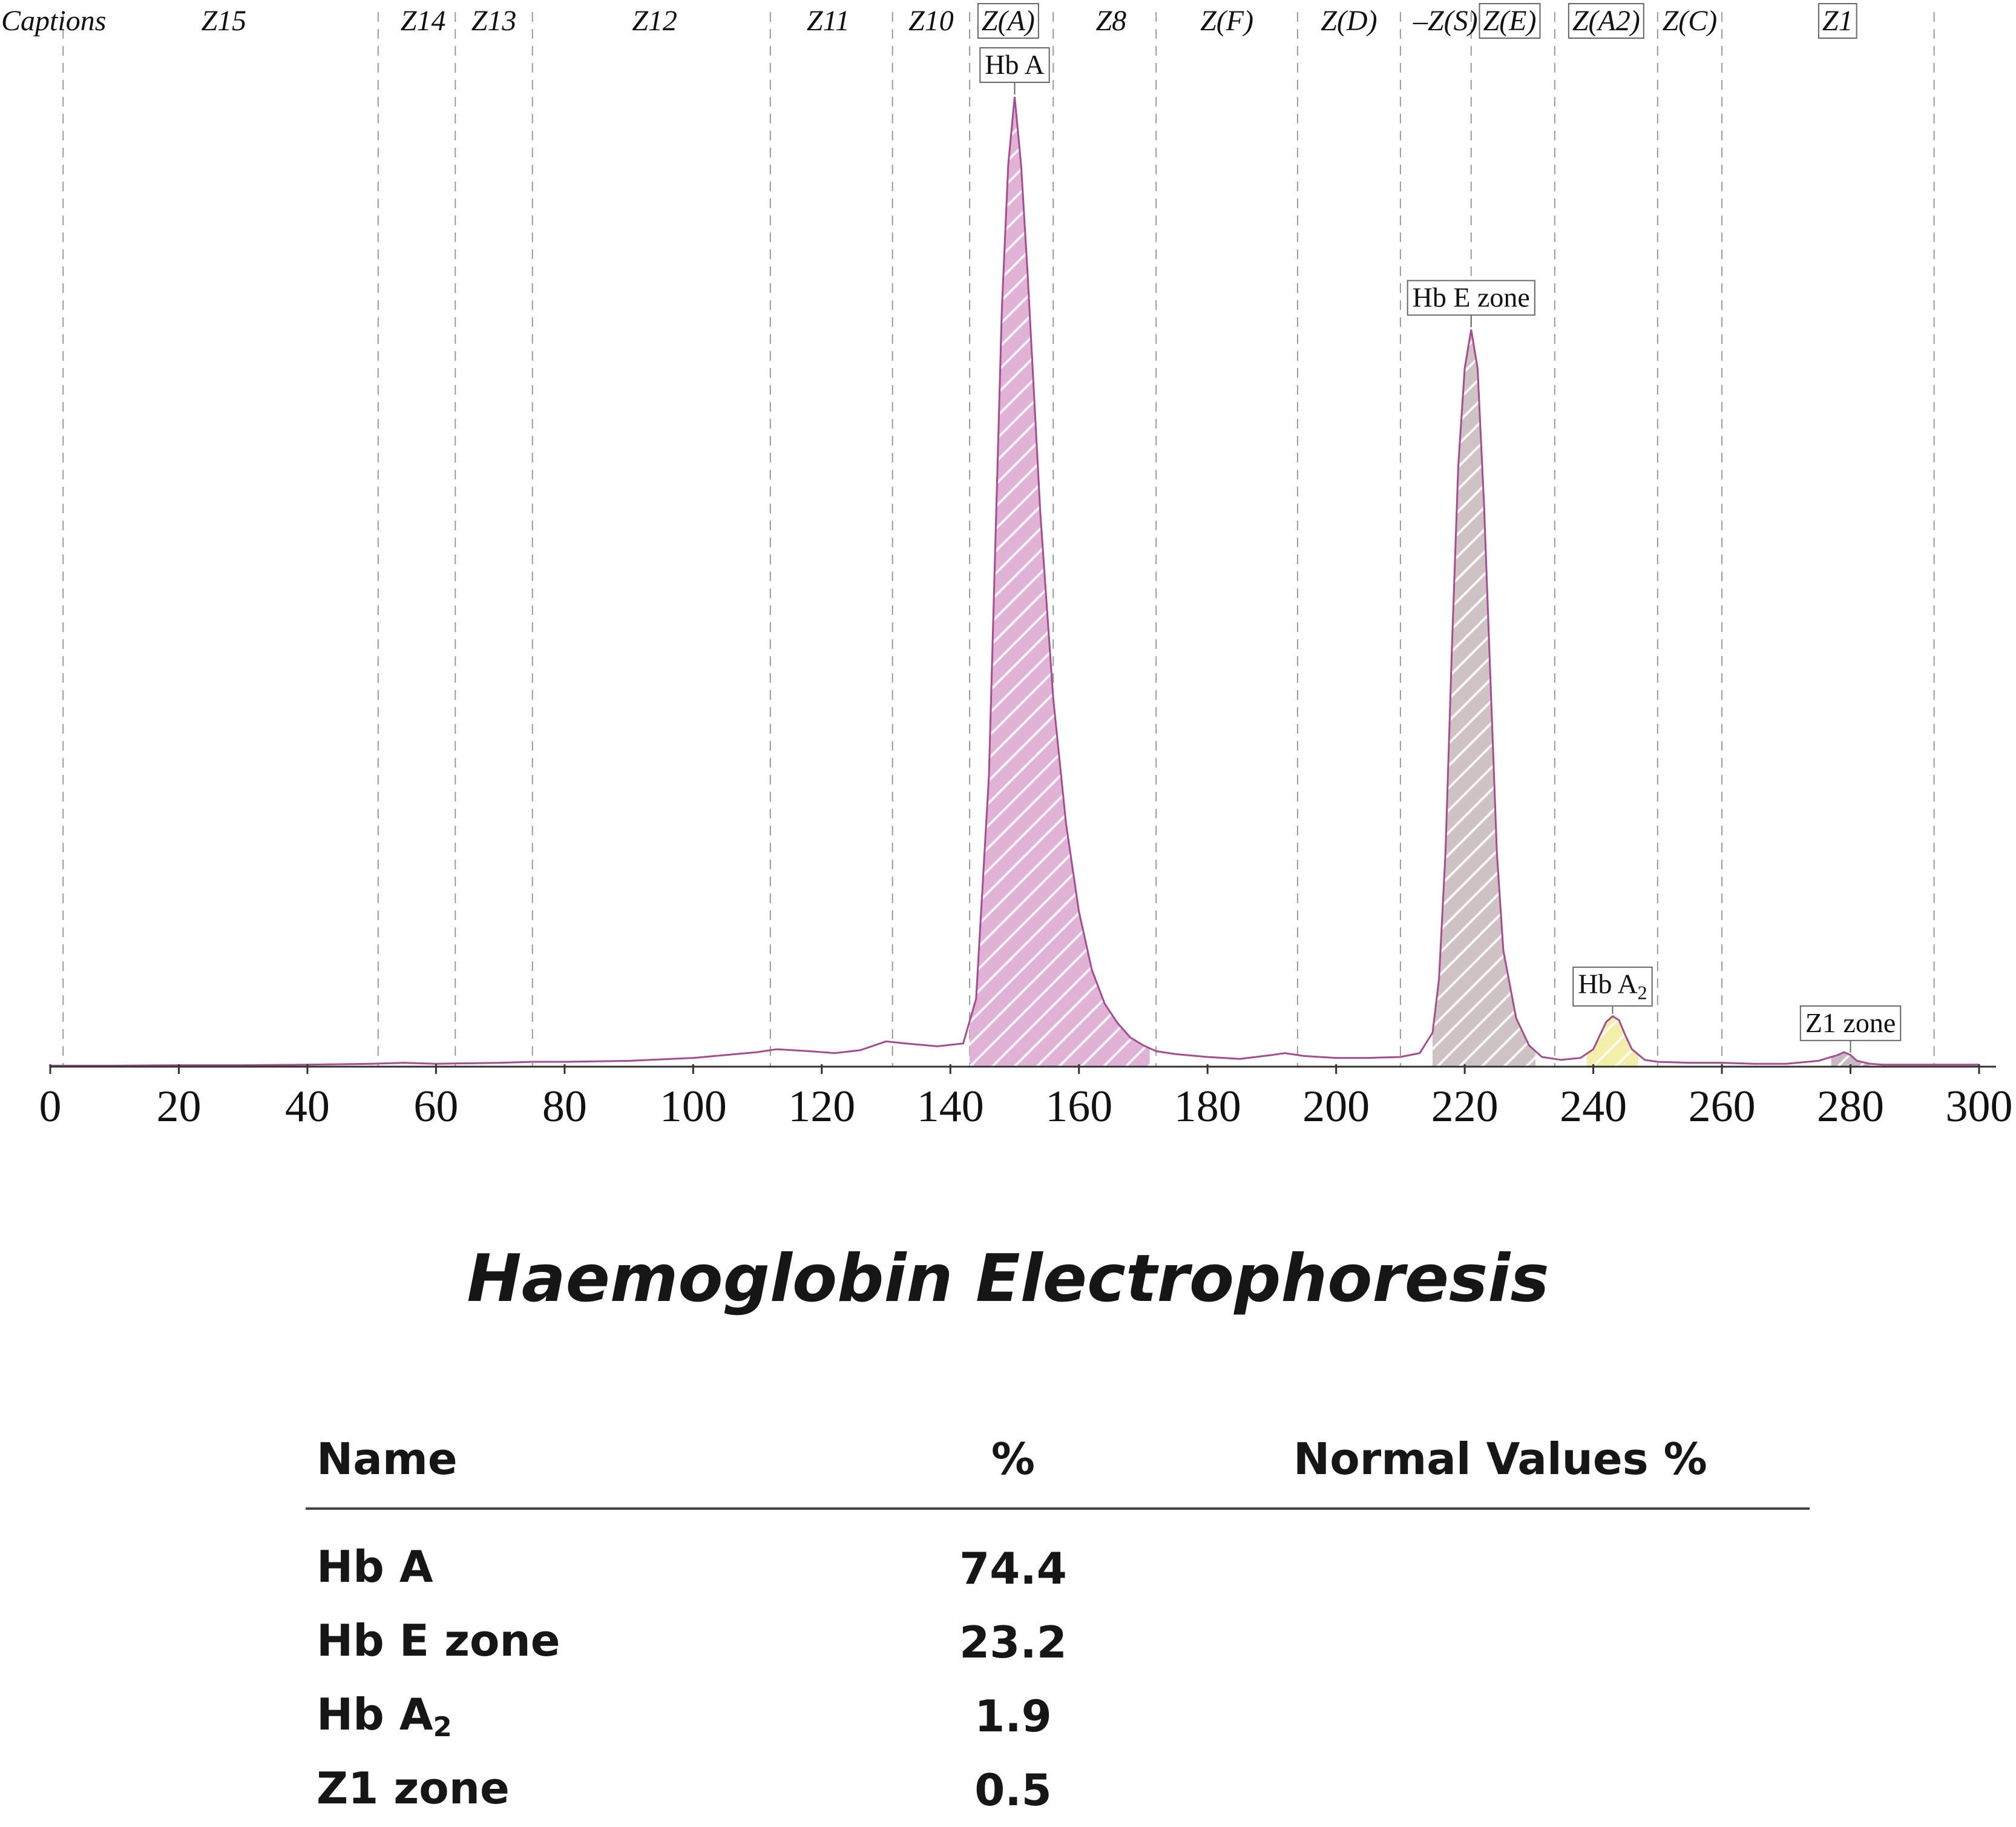 The image size is (2016, 1827). I want to click on zone-label: Z(E), so click(1510, 21).